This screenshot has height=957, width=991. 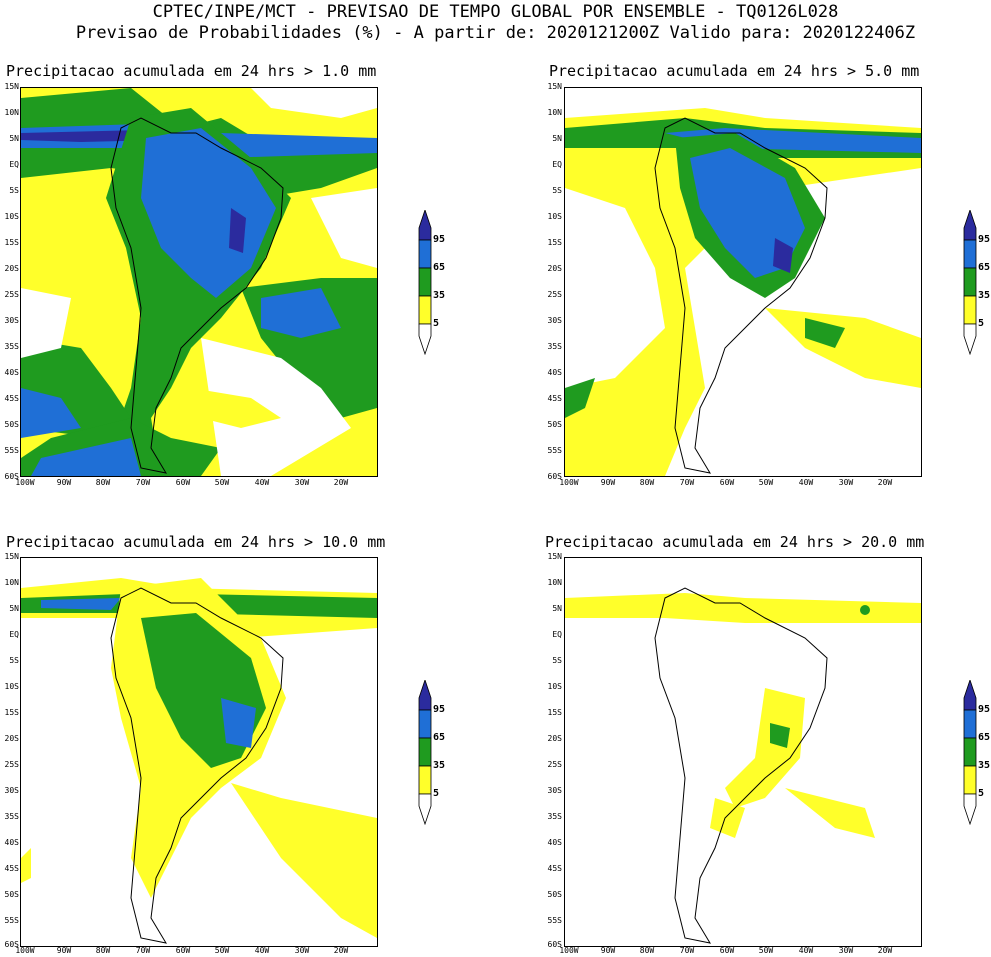 What do you see at coordinates (11, 450) in the screenshot?
I see `lat-label: 55S` at bounding box center [11, 450].